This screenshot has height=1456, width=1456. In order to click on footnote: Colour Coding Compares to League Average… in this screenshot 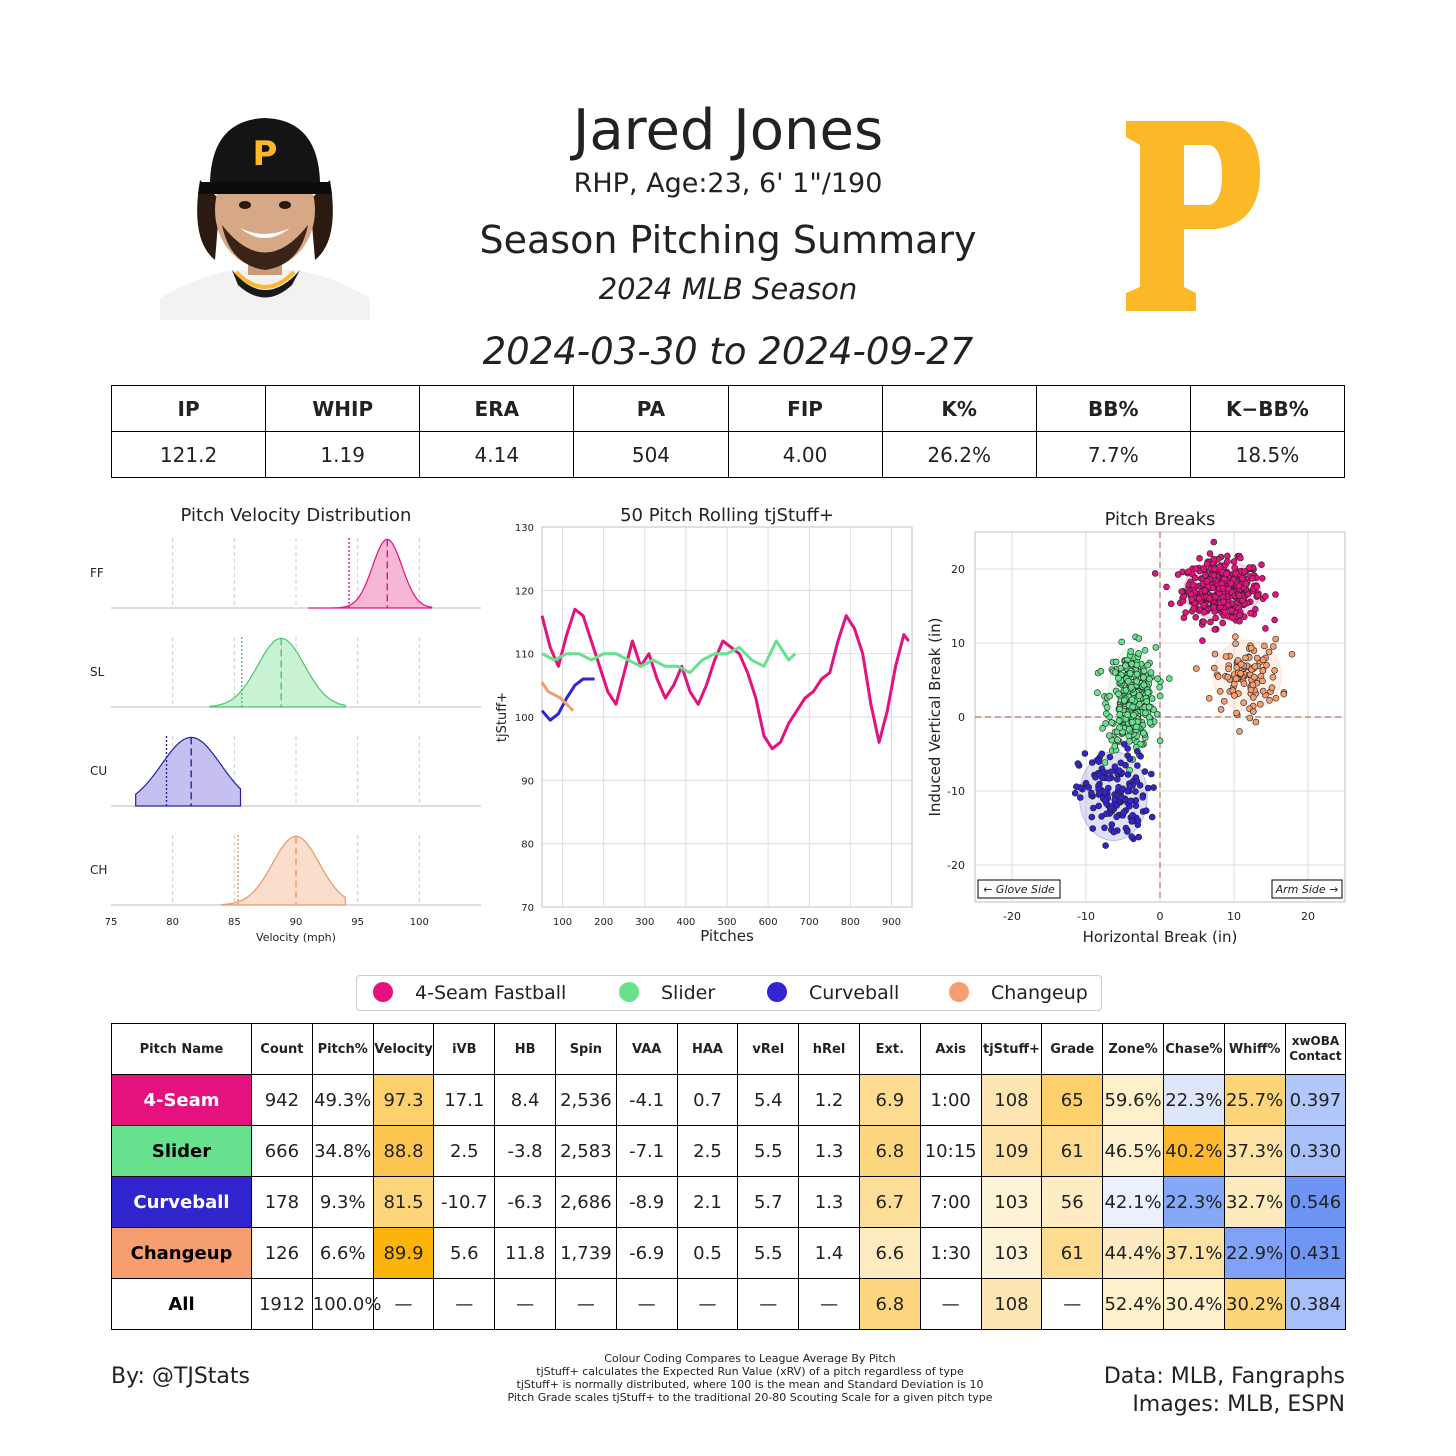, I will do `click(750, 1378)`.